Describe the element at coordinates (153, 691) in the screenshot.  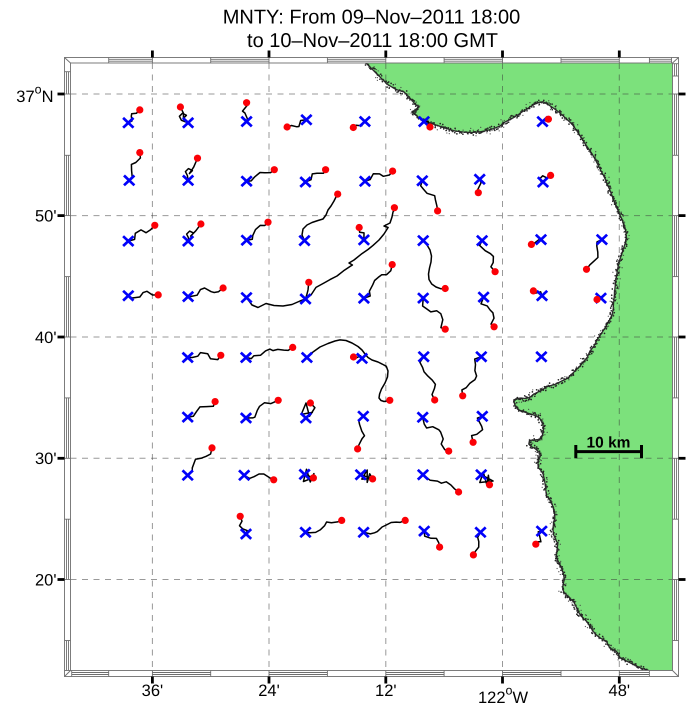
I see `svg-text: 36'` at that location.